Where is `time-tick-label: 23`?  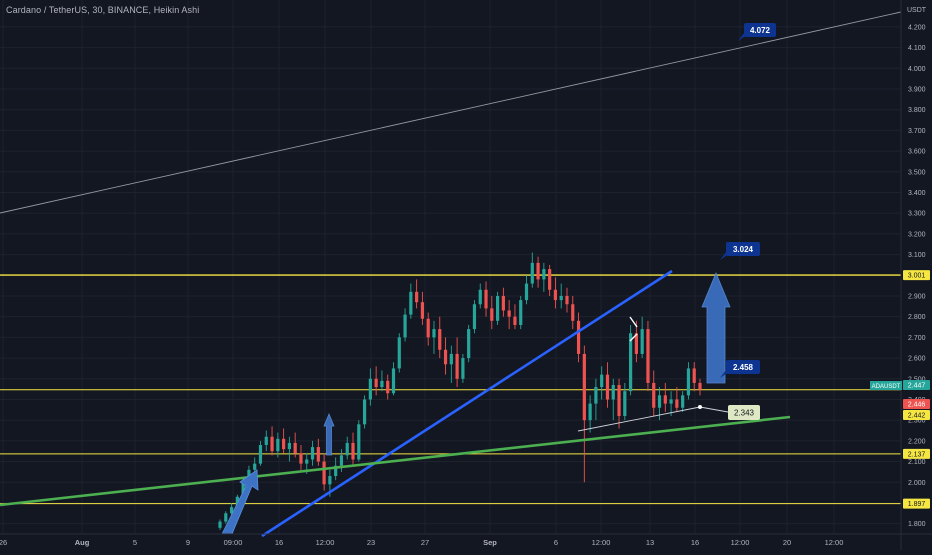 time-tick-label: 23 is located at coordinates (371, 542).